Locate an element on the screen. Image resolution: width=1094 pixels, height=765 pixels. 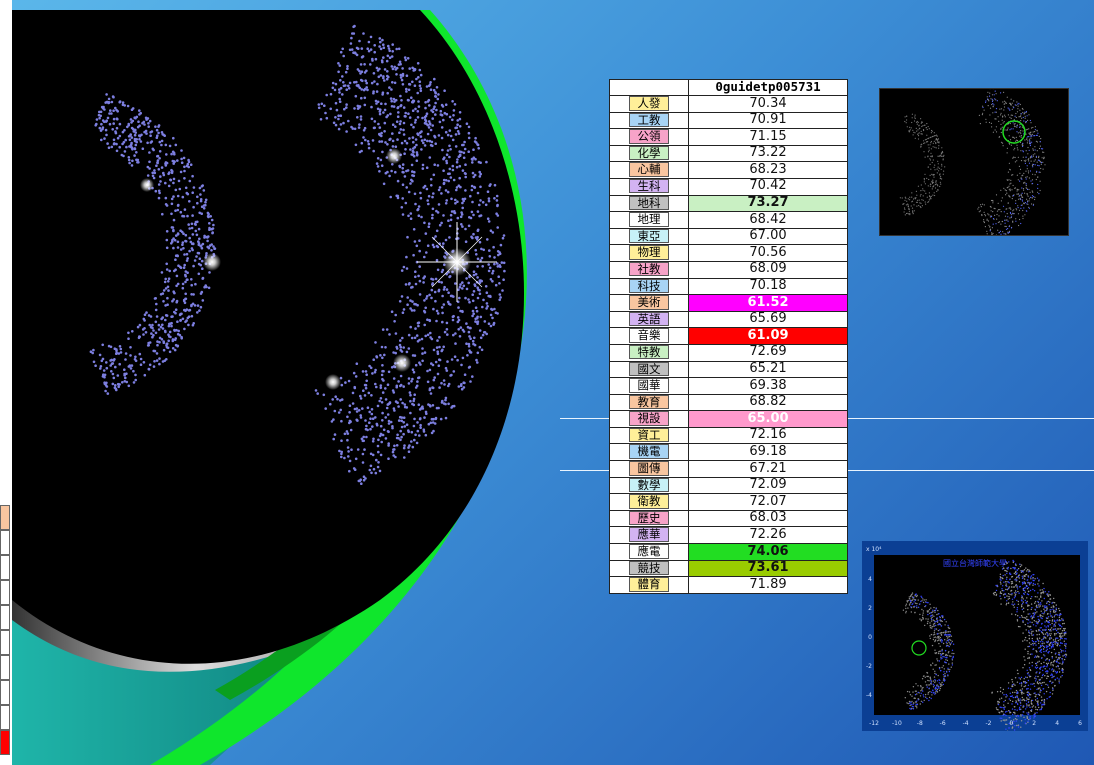
thumb2-xtick: -4 is located at coordinates (966, 723).